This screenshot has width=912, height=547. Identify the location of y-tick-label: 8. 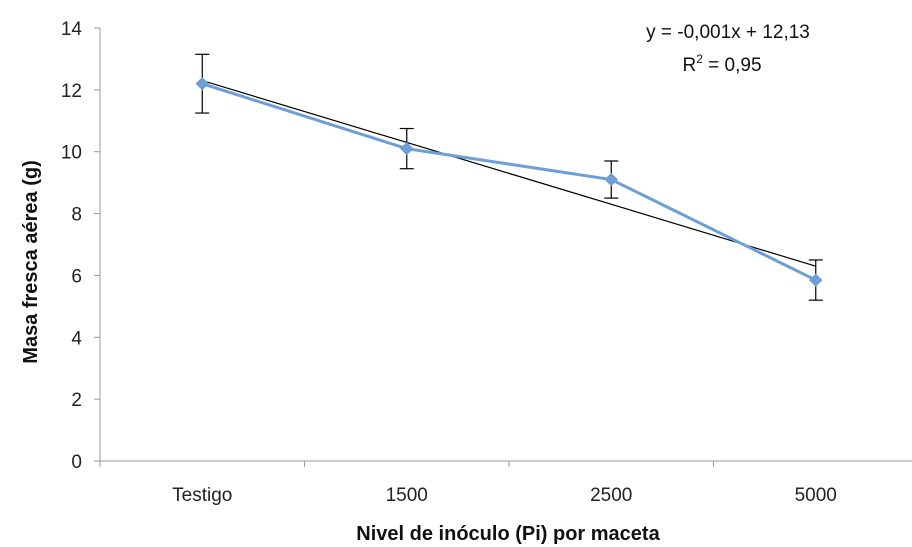
(76, 215).